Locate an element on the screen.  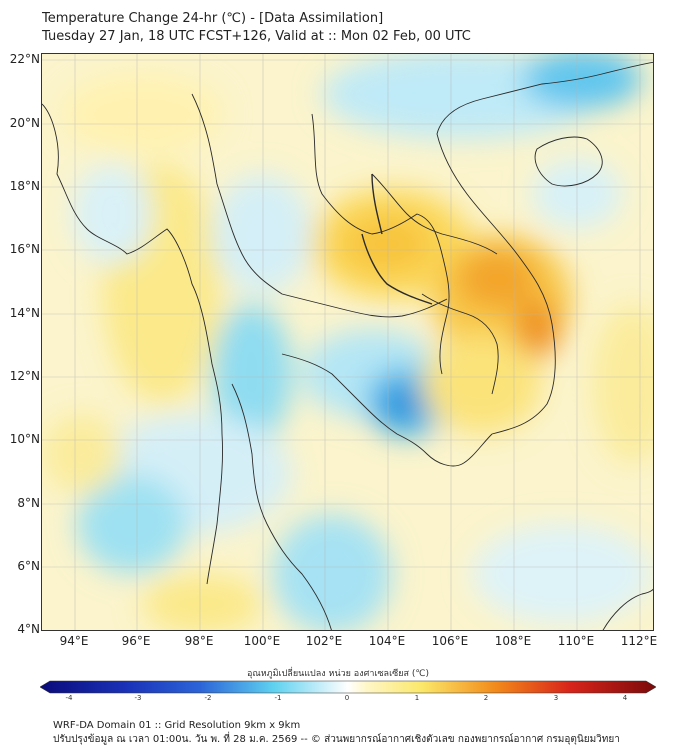
colorbar-tick-3: 3 is located at coordinates (556, 698).